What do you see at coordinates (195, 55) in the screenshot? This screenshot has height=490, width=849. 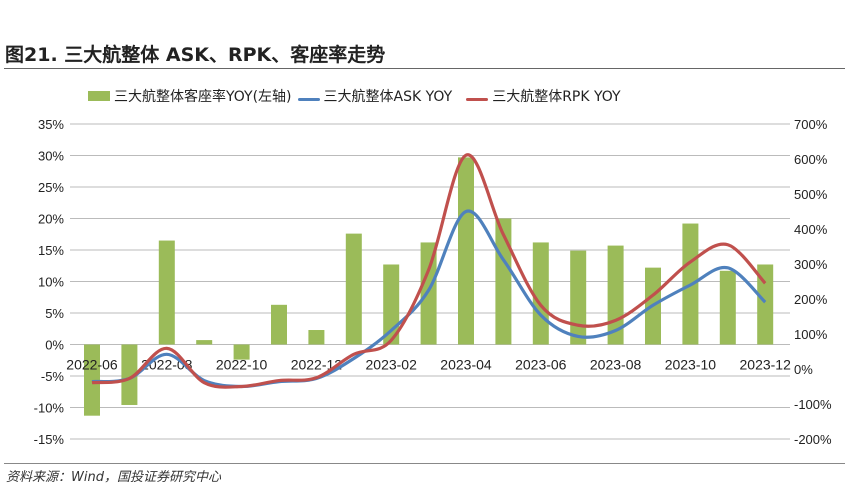 I see `chart-title: 图21. 三大航整体 ASK、RPK、客座率走势` at bounding box center [195, 55].